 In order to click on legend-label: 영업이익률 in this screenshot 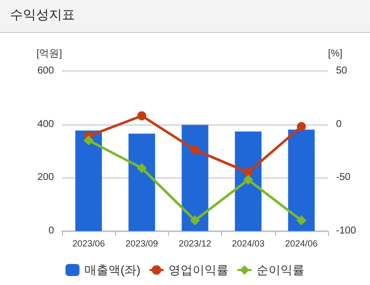, I will do `click(198, 270)`.